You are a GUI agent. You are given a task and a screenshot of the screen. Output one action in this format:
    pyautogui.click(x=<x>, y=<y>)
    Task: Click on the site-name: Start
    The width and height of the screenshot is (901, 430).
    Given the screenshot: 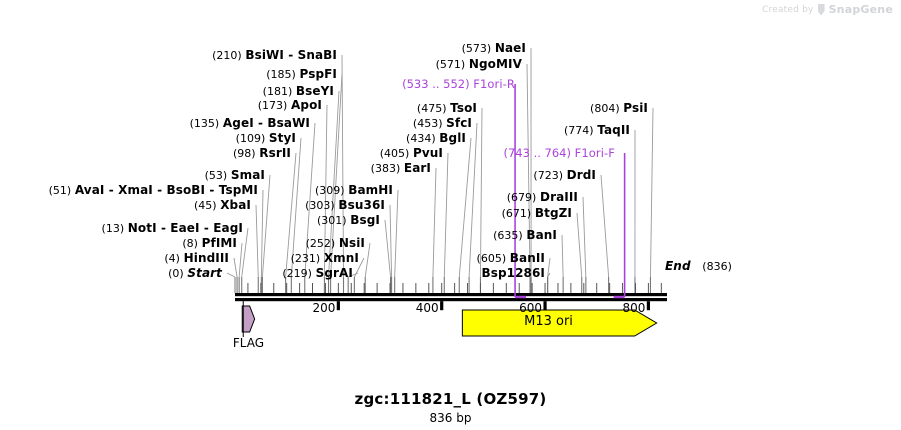 What is the action you would take?
    pyautogui.click(x=204, y=273)
    